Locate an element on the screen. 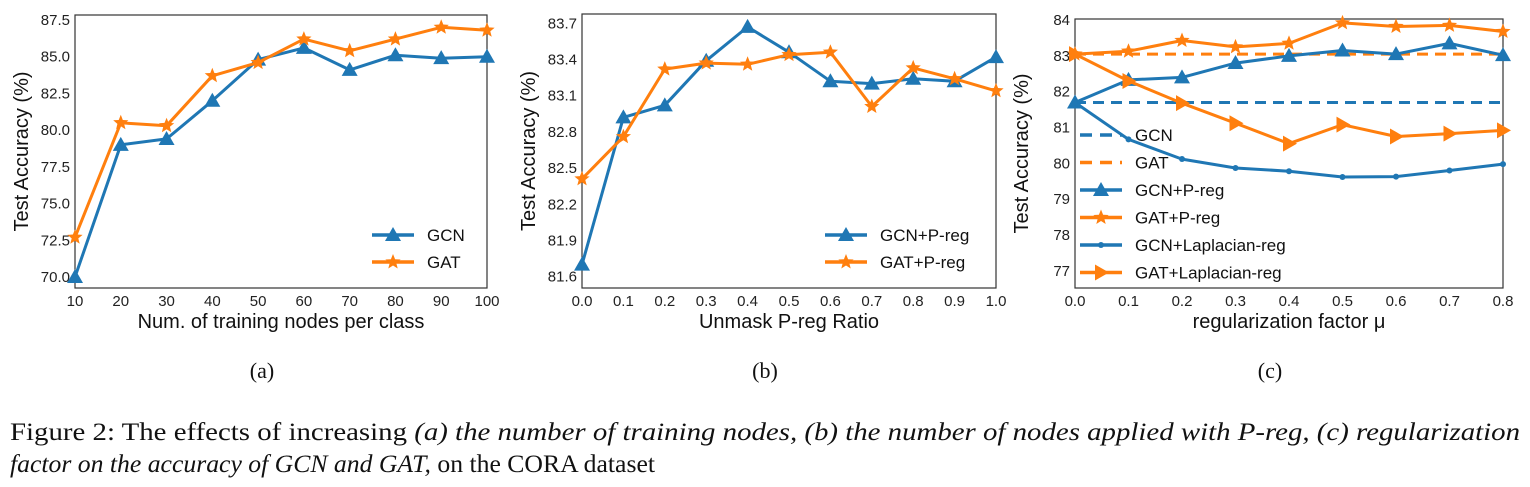  x-tick-label: 90 is located at coordinates (441, 301).